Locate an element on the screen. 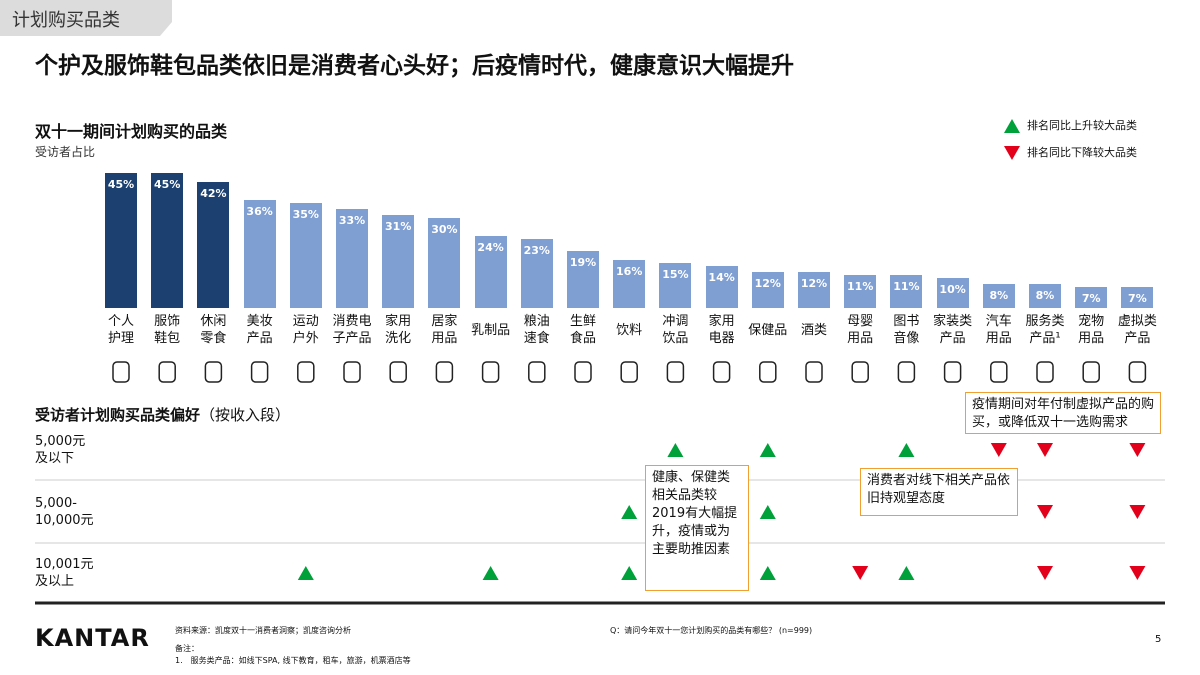 Image resolution: width=1200 pixels, height=675 pixels. source: 资料来源：凯度双十一消费者洞察；凯度咨询分析 is located at coordinates (263, 630).